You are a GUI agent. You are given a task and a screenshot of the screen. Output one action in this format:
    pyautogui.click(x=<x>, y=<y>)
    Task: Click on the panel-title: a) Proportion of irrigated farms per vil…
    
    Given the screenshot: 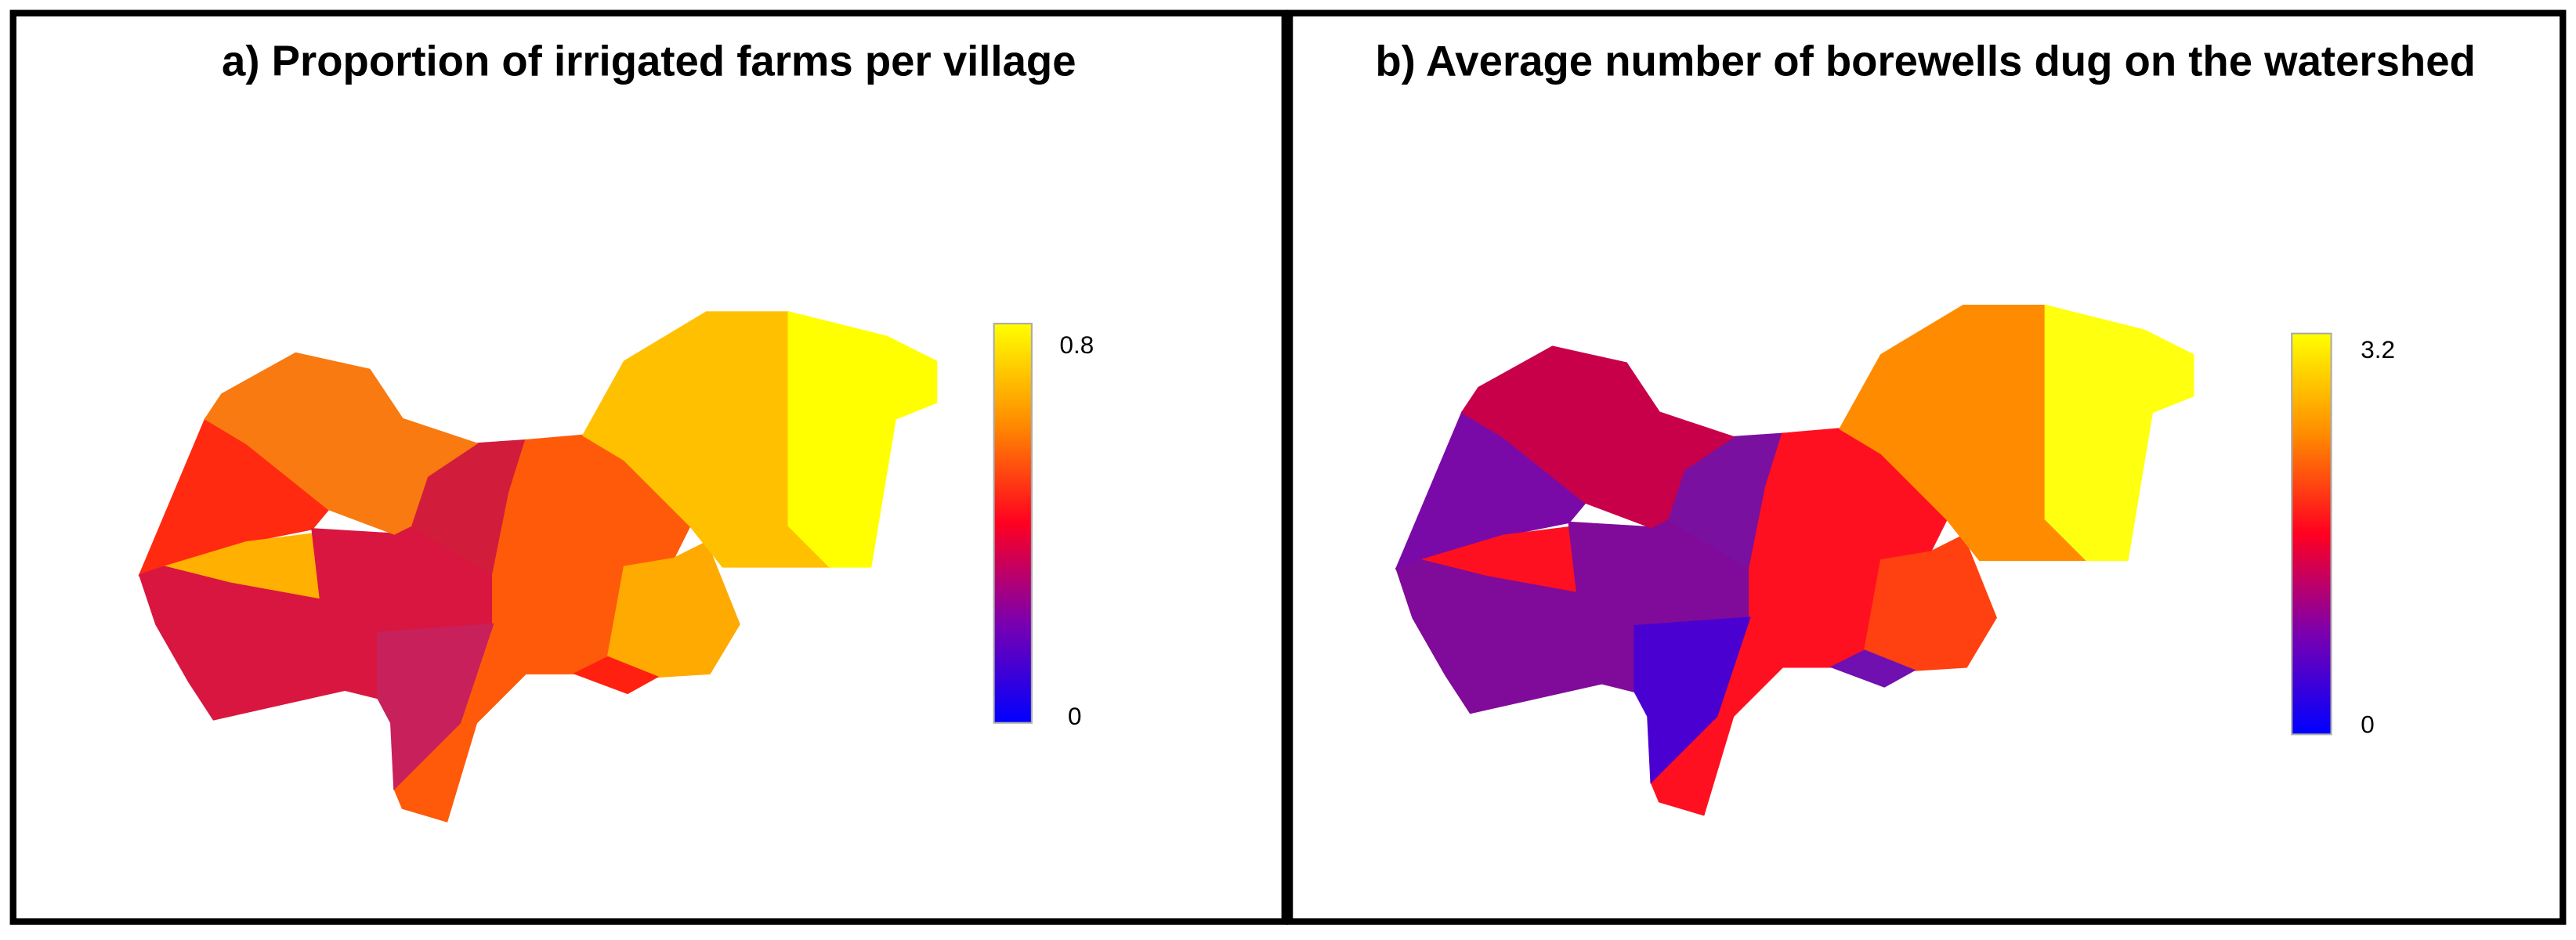 What is the action you would take?
    pyautogui.click(x=649, y=61)
    